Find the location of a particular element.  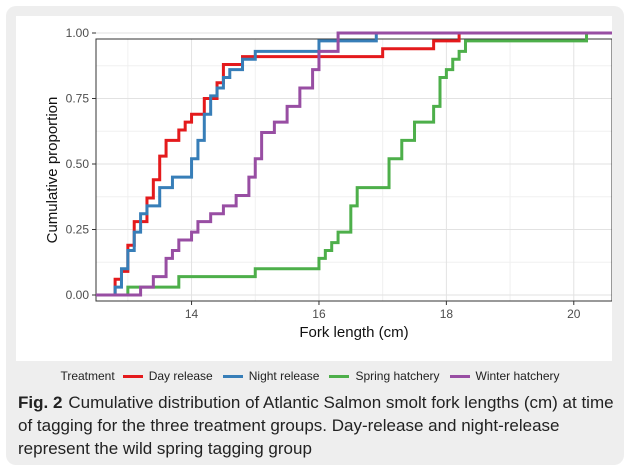

y-tick-label: 0.50 is located at coordinates (78, 164).